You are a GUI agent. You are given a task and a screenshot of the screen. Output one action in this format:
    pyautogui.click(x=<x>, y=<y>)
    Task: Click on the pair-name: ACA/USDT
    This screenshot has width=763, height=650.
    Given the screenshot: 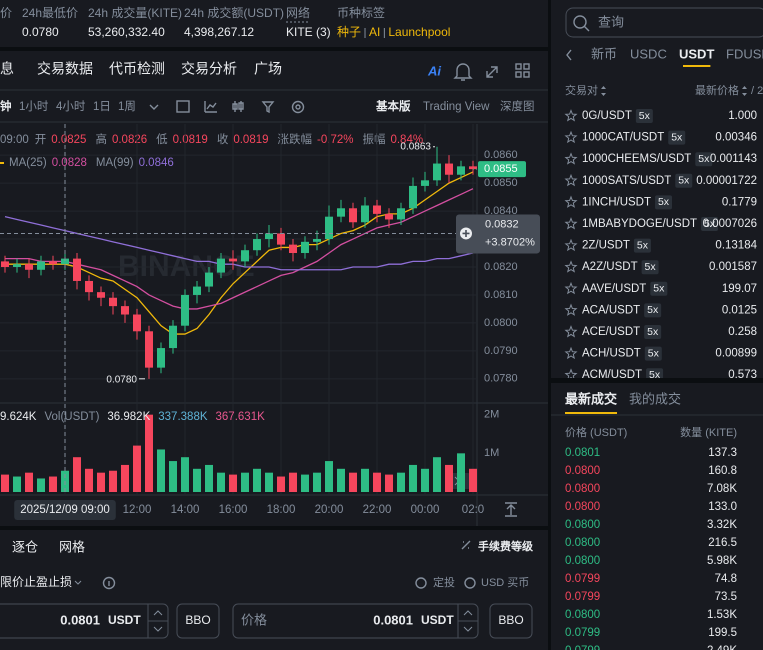 What is the action you would take?
    pyautogui.click(x=611, y=310)
    